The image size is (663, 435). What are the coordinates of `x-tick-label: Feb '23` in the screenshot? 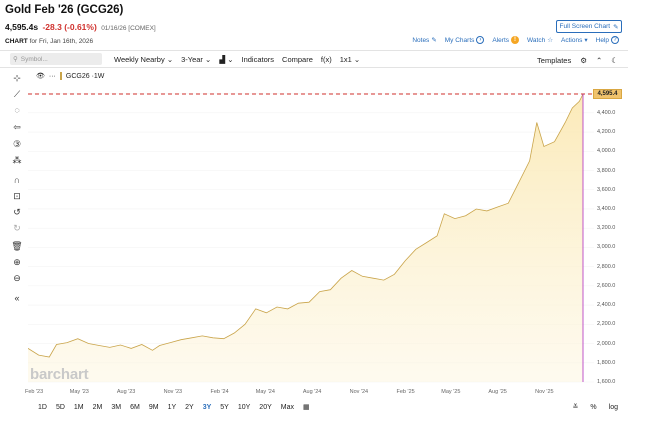 It's located at (34, 392).